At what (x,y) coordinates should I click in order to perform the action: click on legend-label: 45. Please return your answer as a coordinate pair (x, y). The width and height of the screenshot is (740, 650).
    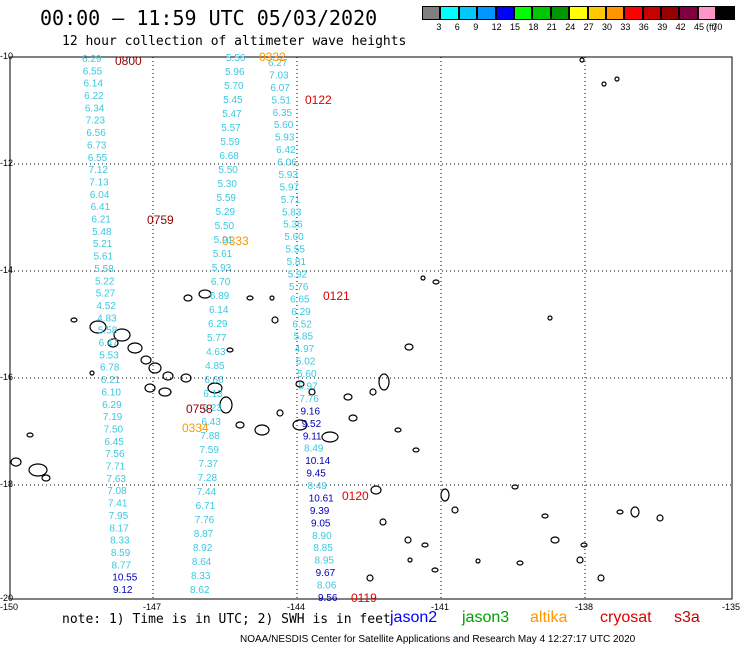
    Looking at the image, I should click on (699, 27).